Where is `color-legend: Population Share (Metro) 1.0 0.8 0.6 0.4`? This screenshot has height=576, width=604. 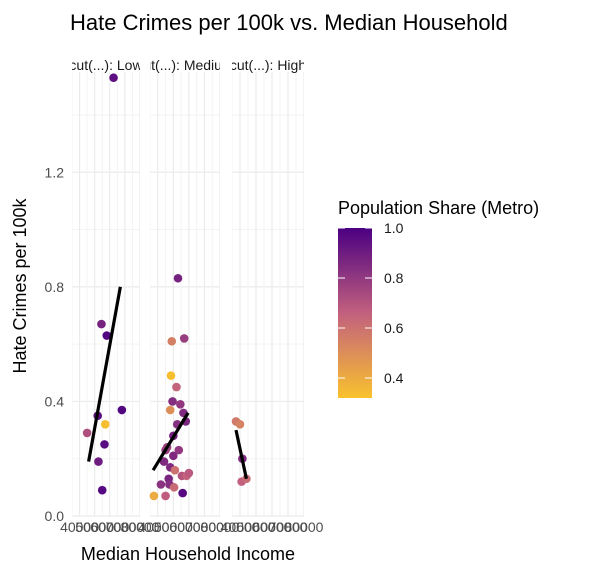 color-legend: Population Share (Metro) 1.0 0.8 0.6 0.4 is located at coordinates (438, 298).